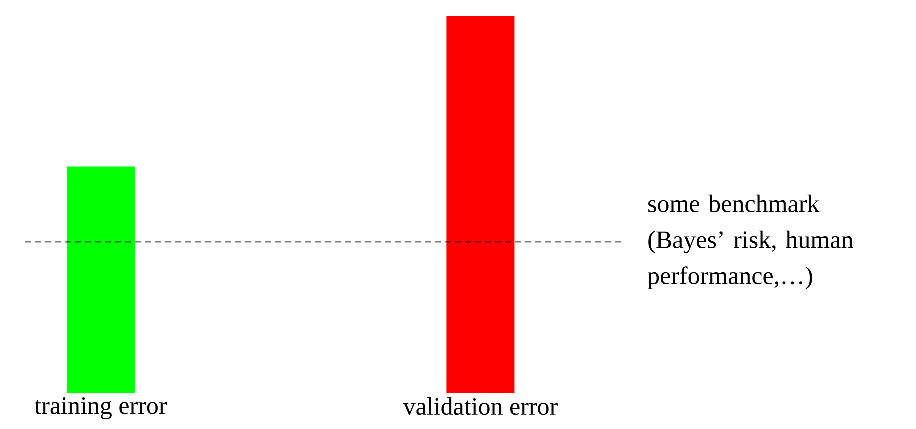 This screenshot has height=429, width=916. I want to click on ref-line-label: some benchmark (Bayes’ risk, human performance,…), so click(751, 242).